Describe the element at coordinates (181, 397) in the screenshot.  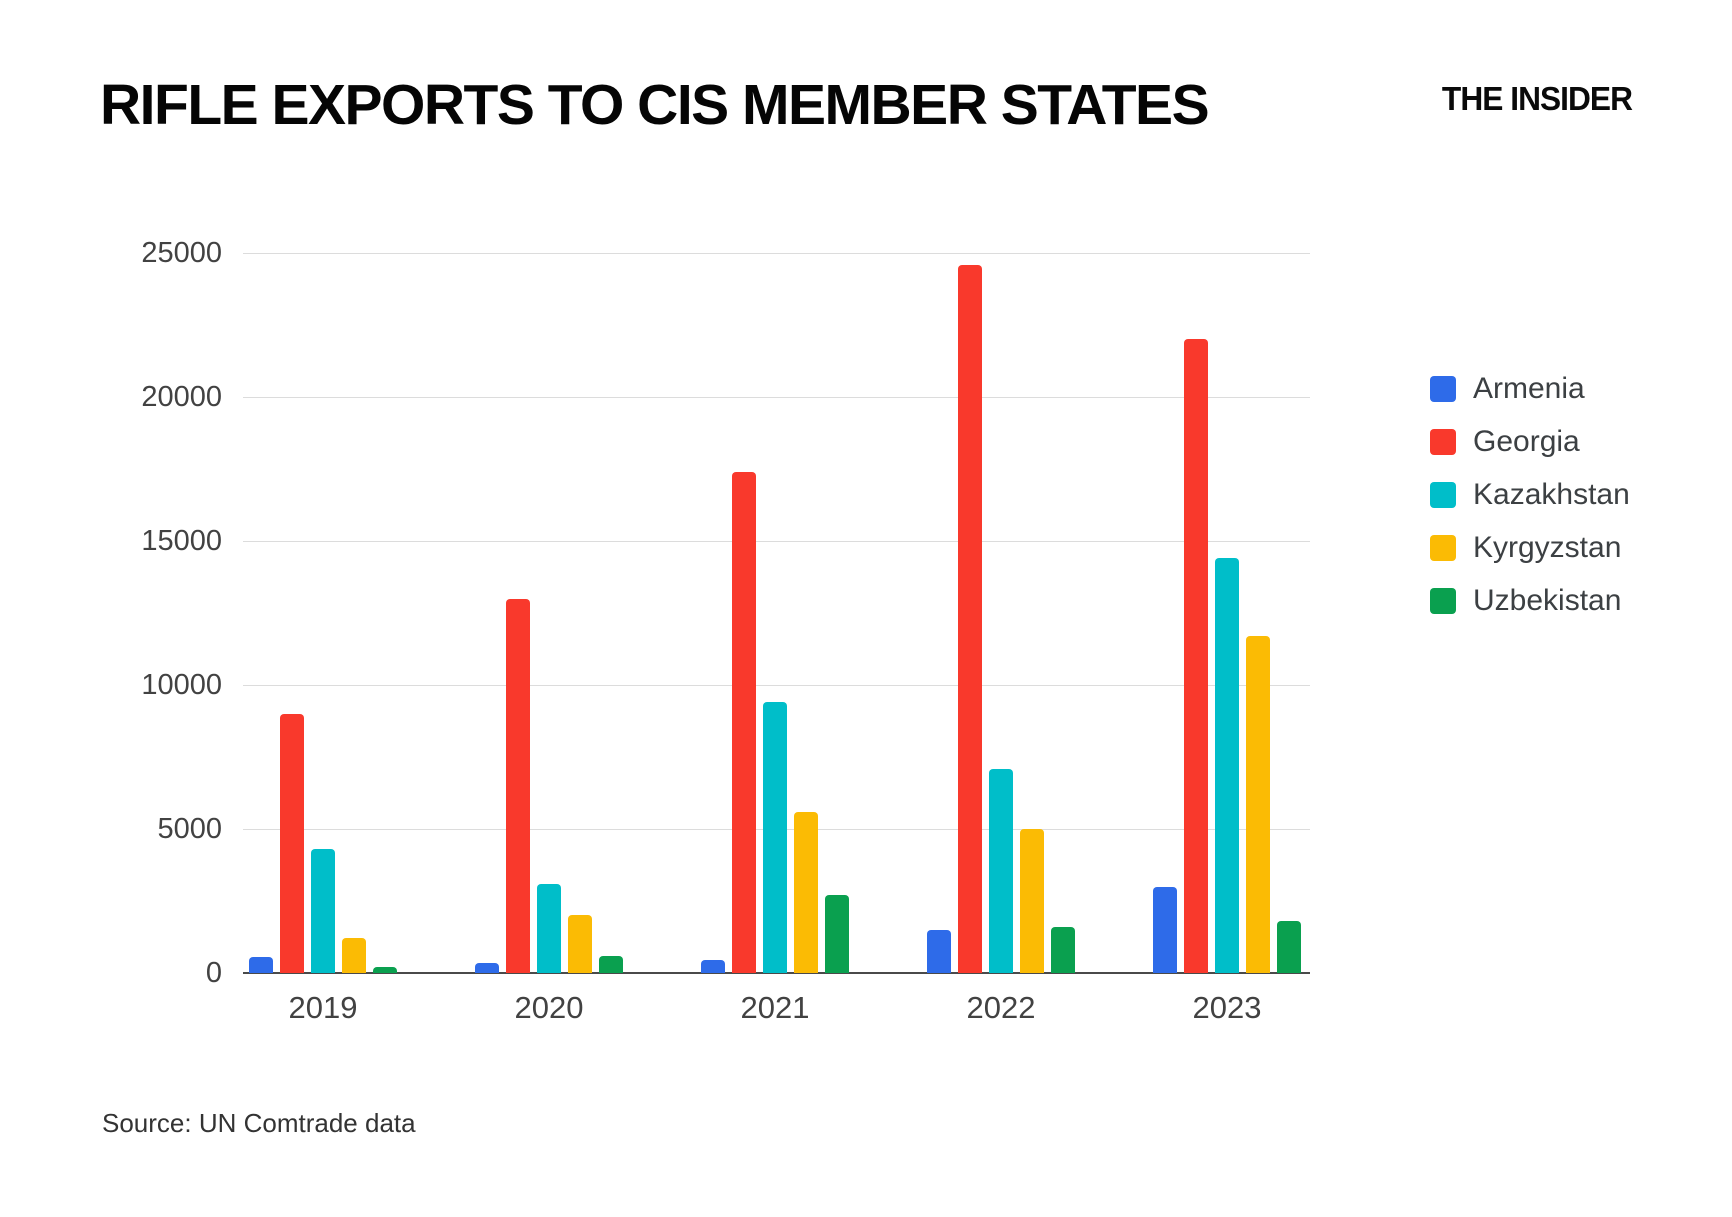
I see `y-axis-tick-label: 20000` at that location.